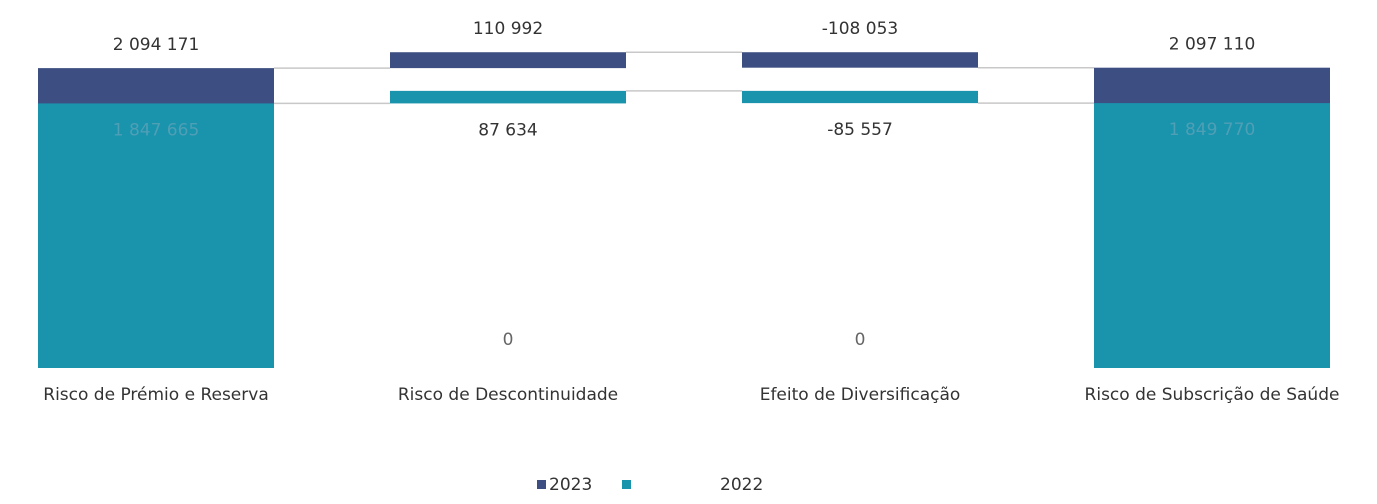  I want to click on value-label: 1 847 665, so click(156, 130).